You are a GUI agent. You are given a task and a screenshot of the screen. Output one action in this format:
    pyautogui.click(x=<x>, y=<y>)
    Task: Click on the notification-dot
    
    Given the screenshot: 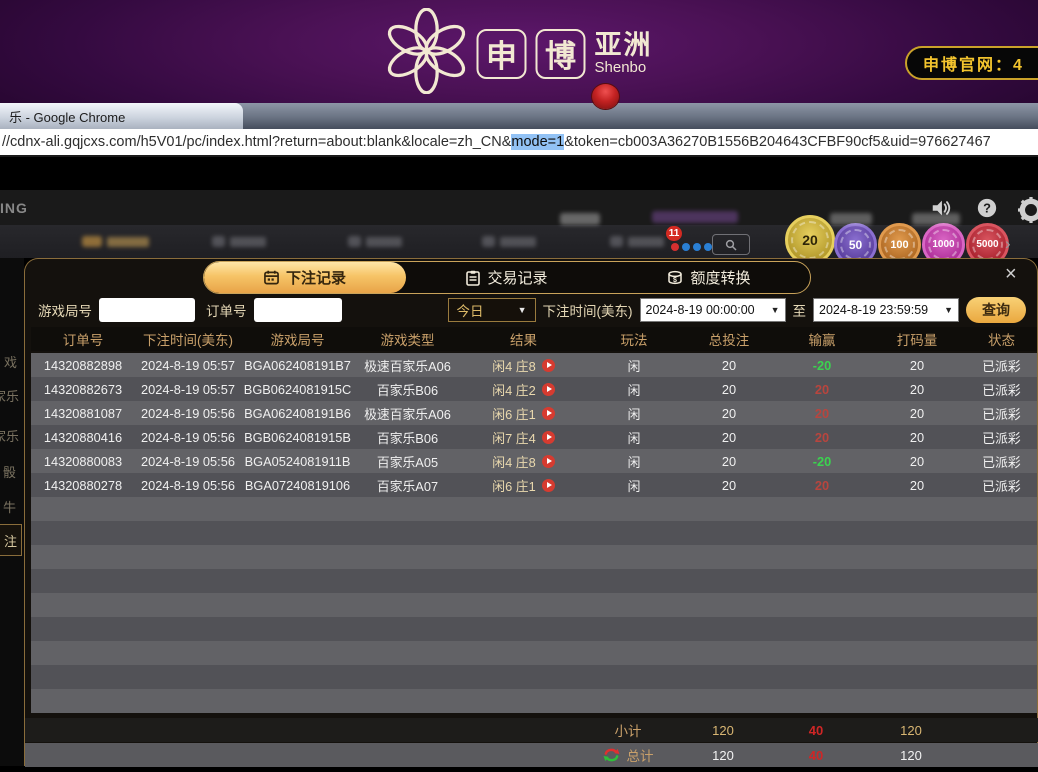 What is the action you would take?
    pyautogui.click(x=605, y=96)
    